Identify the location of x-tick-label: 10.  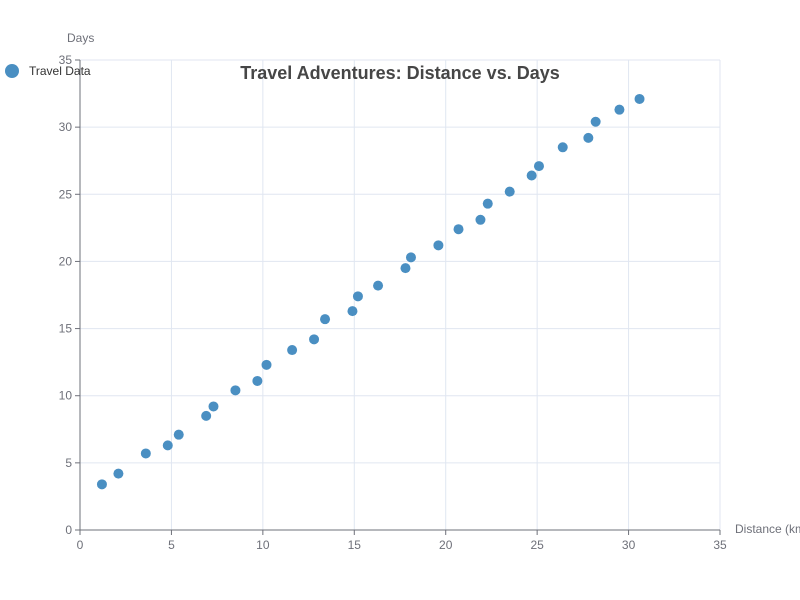
(263, 545).